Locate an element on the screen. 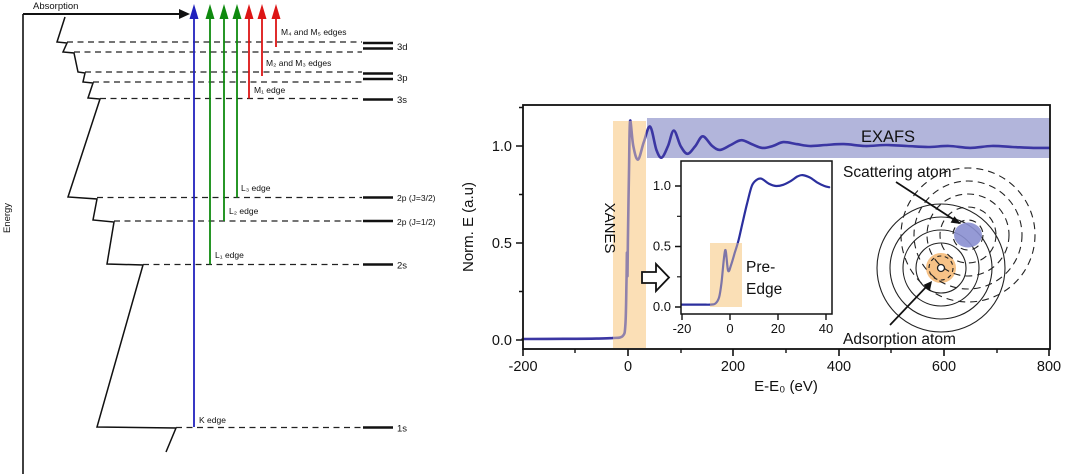 This screenshot has height=474, width=1066. exafs-region-label: EXAFS is located at coordinates (888, 137).